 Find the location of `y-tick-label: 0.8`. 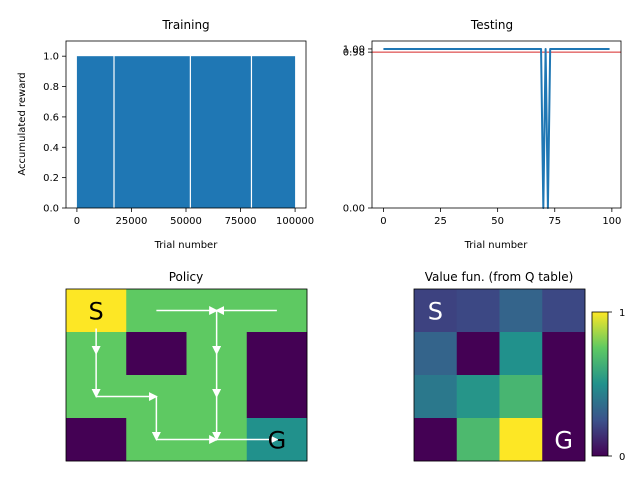

y-tick-label: 0.8 is located at coordinates (51, 87).